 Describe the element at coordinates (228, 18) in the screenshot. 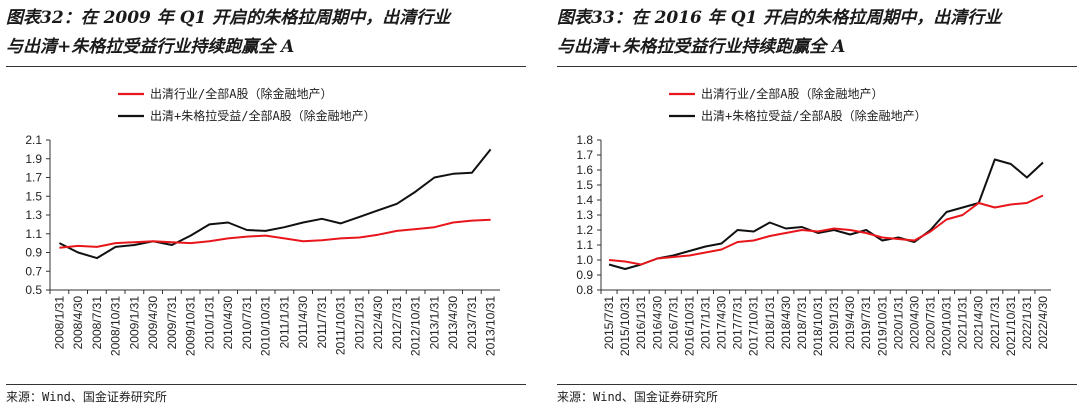

I see `chart-title-line1: 图表32：在 2009 年 Q1 开启的朱格拉周期中，出清行业` at that location.